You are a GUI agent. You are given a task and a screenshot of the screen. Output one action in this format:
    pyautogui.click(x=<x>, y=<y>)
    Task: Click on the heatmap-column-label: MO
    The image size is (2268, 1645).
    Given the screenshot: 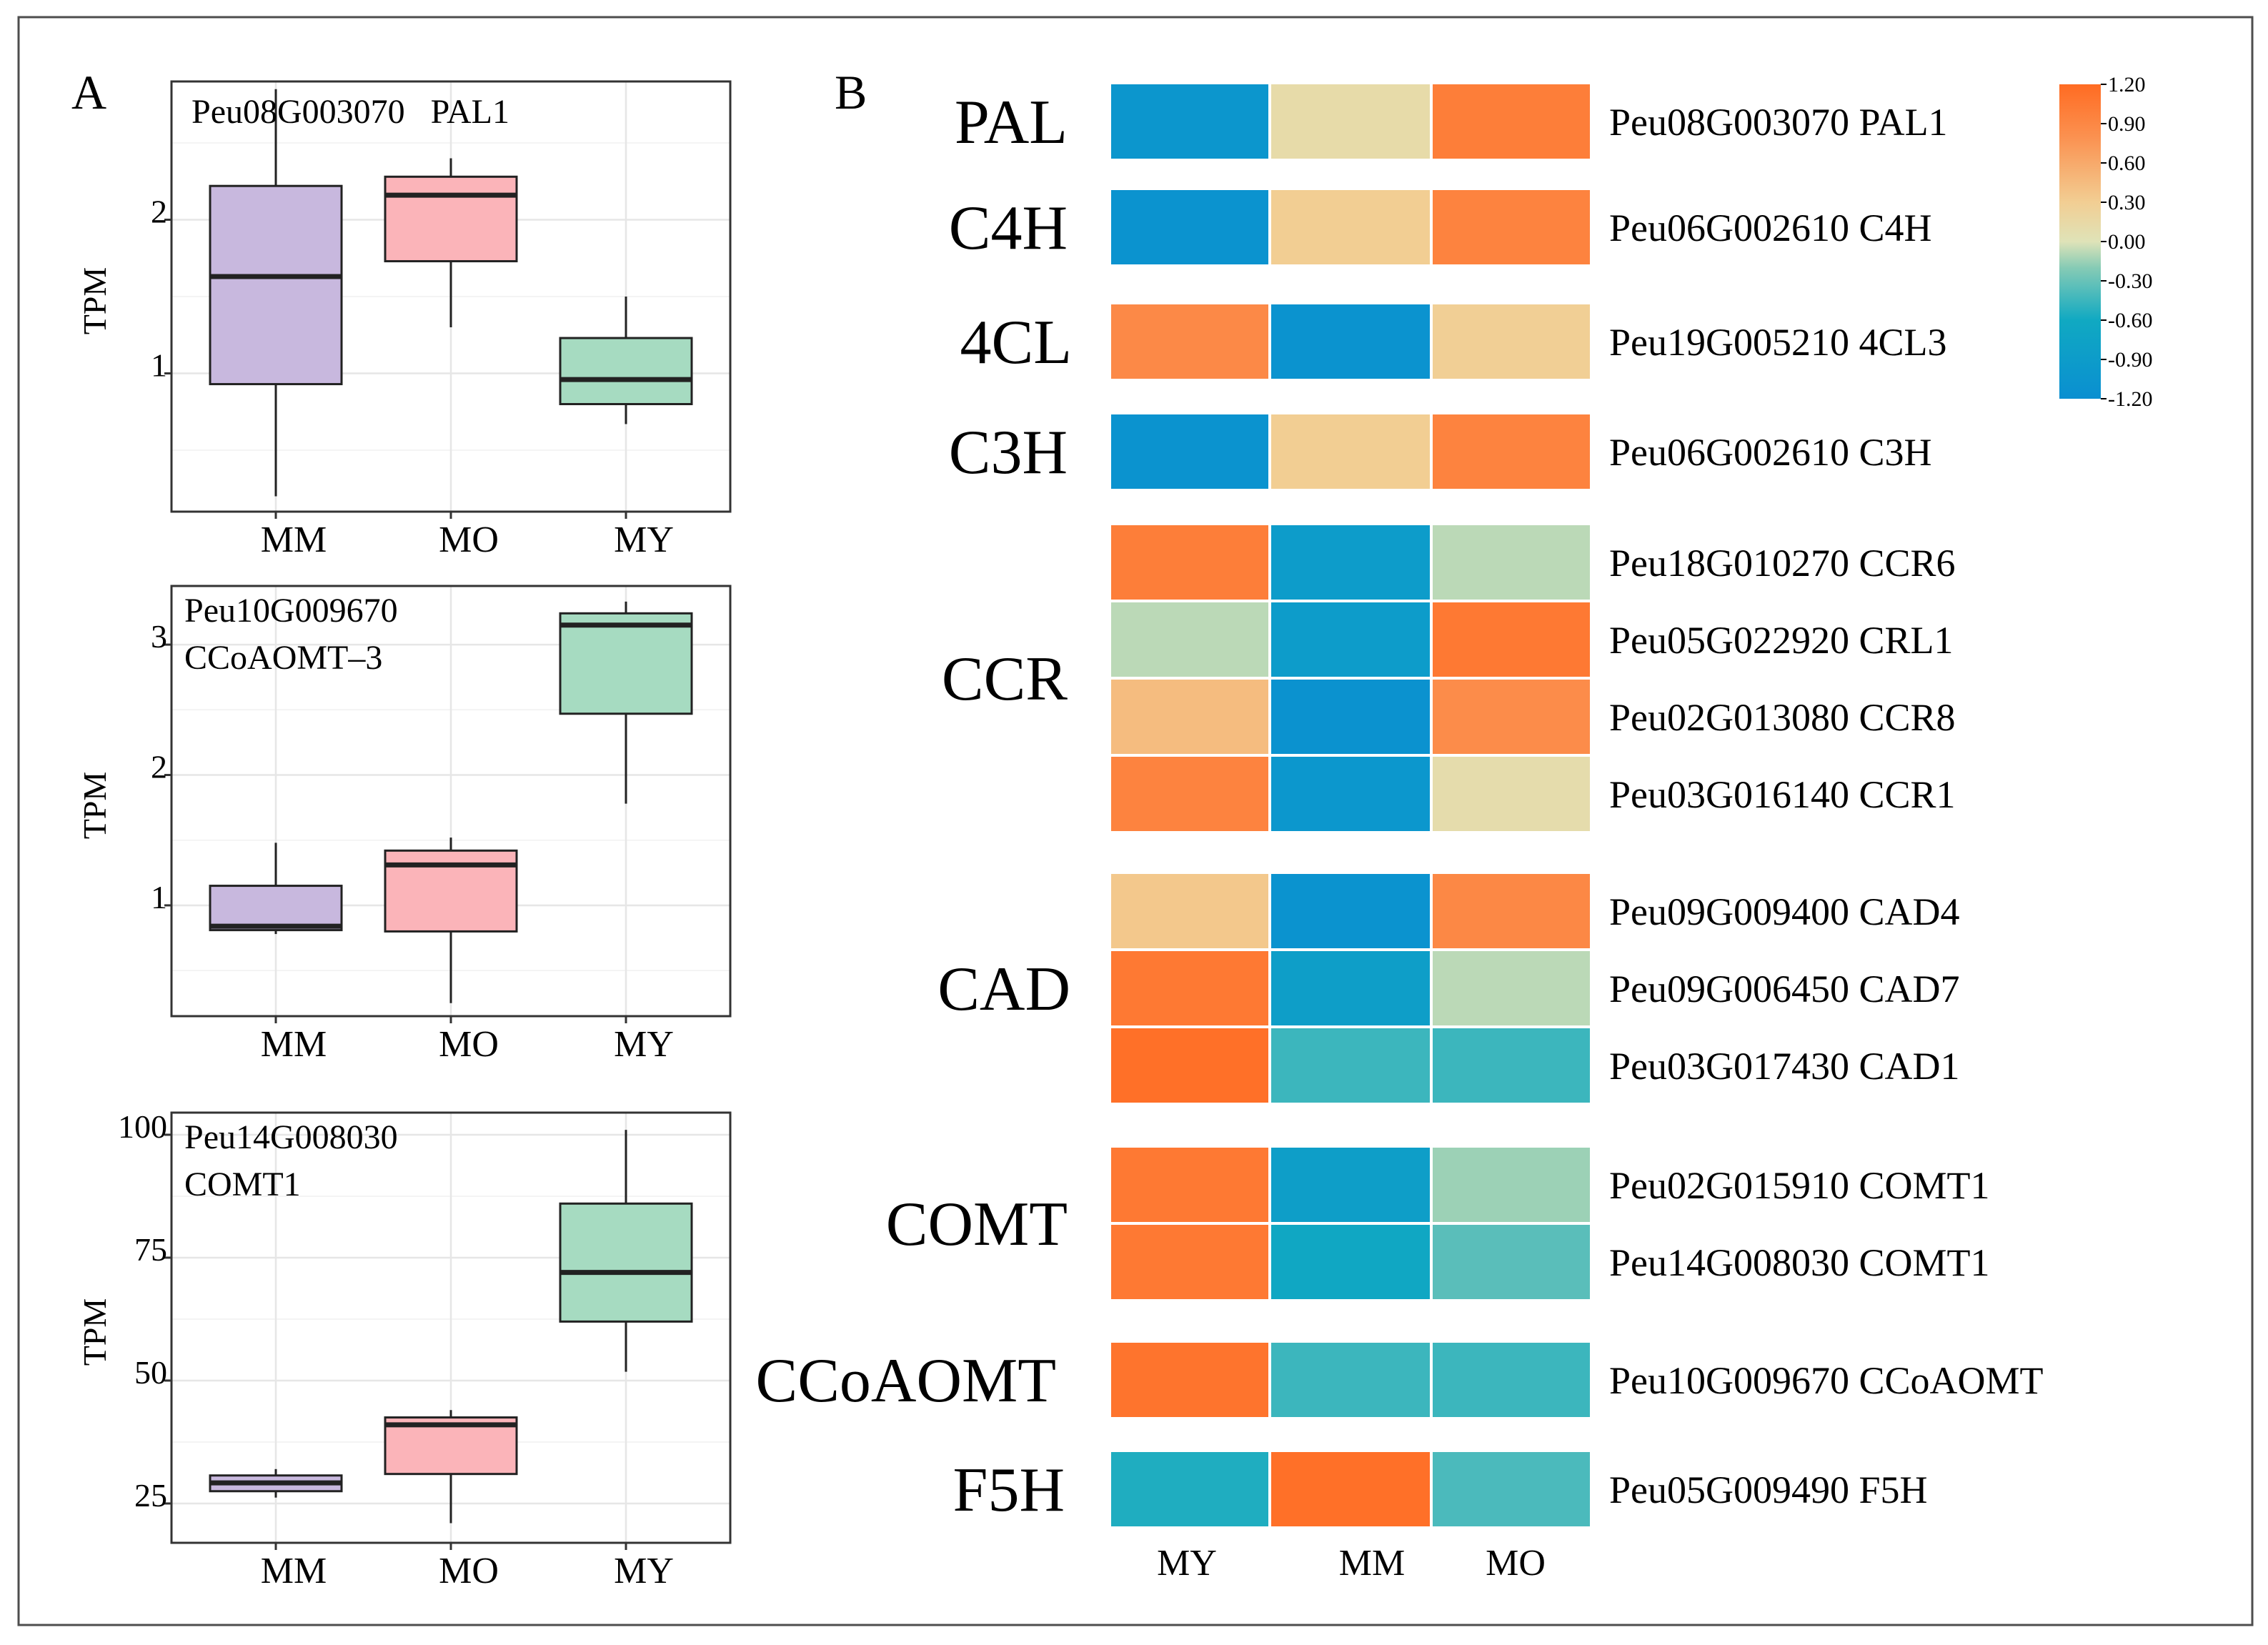 What is the action you would take?
    pyautogui.click(x=1516, y=1563)
    